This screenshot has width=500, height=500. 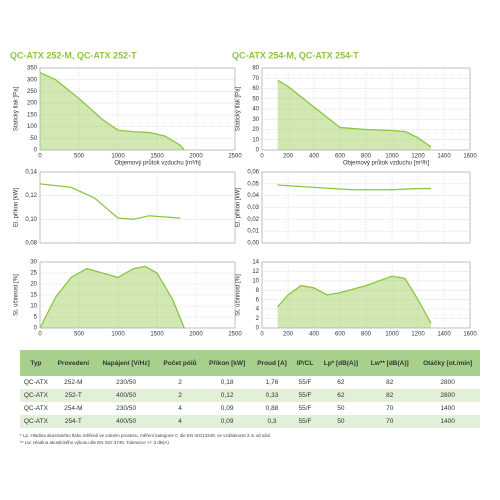 I want to click on x-tick-label: 2500, so click(x=235, y=335).